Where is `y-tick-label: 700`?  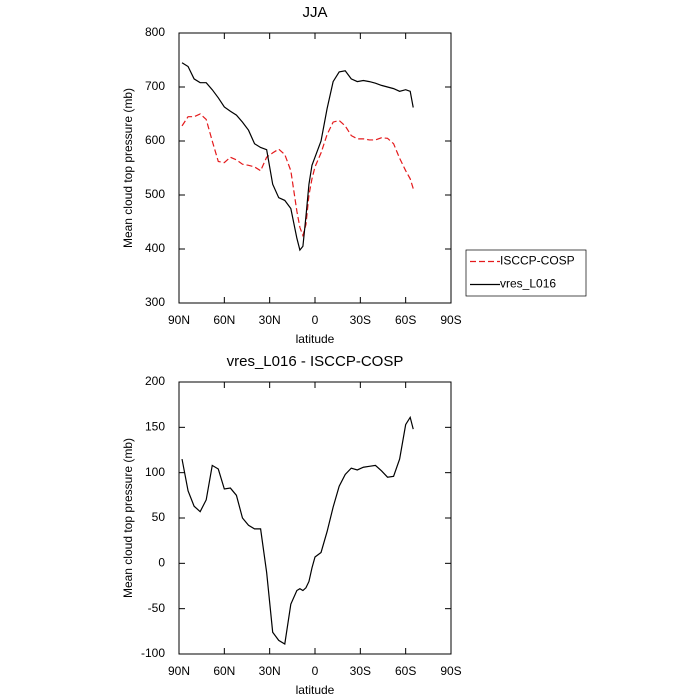
y-tick-label: 700 is located at coordinates (155, 86).